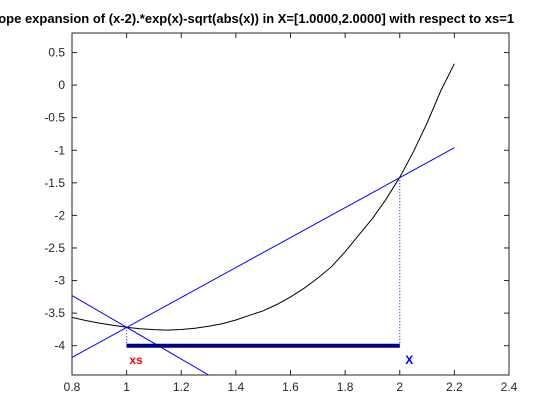  I want to click on y-tick-label: 0.5, so click(56, 53).